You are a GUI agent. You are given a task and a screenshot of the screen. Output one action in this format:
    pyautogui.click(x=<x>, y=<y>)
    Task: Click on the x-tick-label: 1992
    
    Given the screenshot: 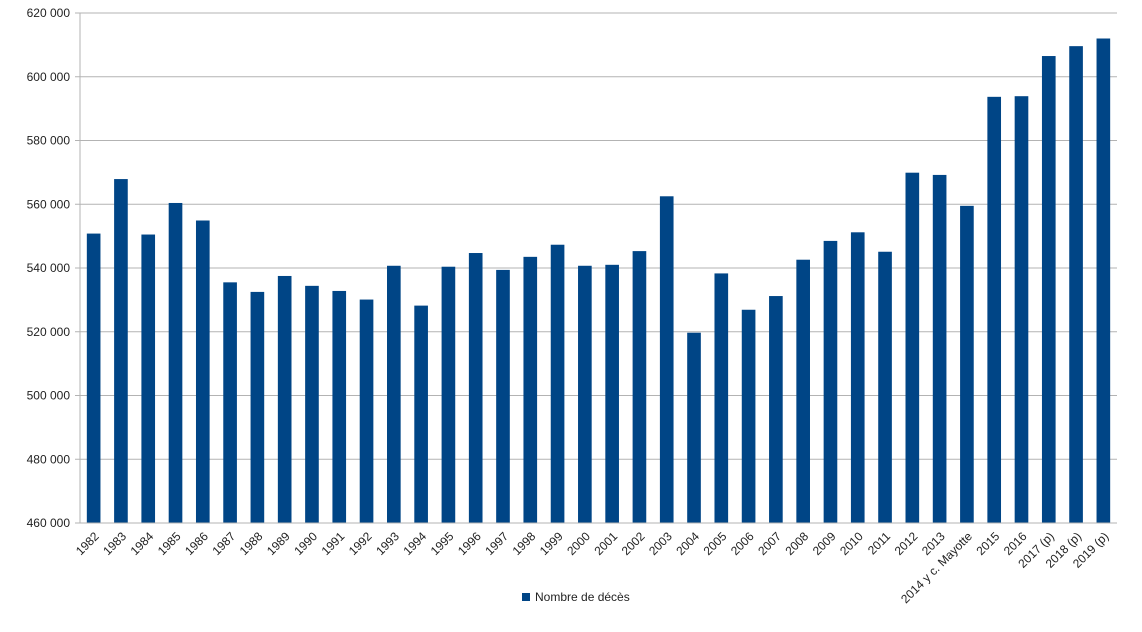 What is the action you would take?
    pyautogui.click(x=360, y=543)
    